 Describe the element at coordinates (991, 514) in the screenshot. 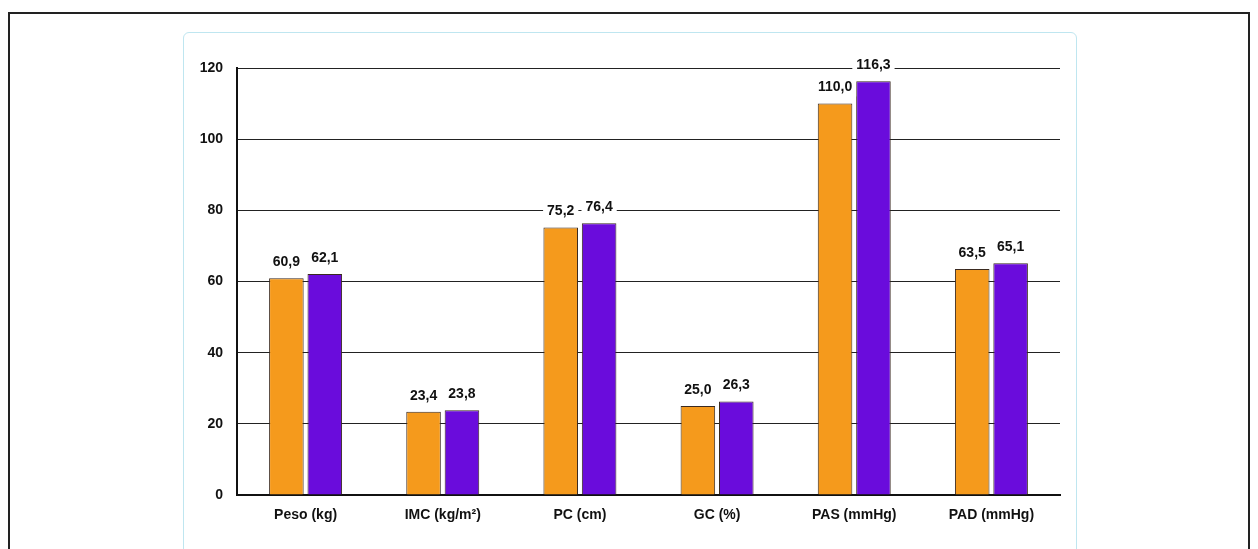

I see `x-tick-label: PAD (mmHg)` at that location.